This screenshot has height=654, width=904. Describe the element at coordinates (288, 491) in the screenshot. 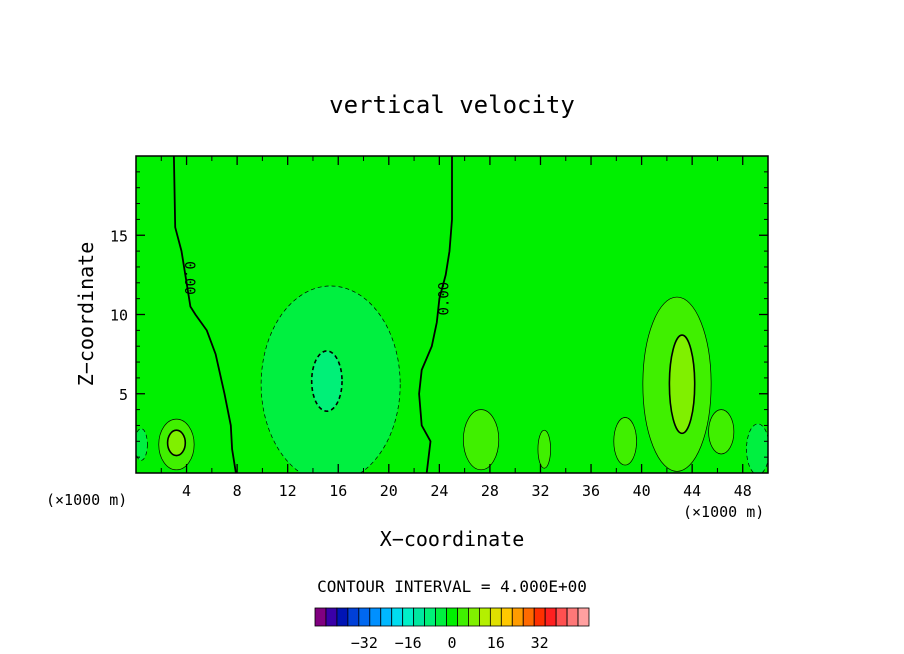

I see `x-tick-label: 12` at that location.